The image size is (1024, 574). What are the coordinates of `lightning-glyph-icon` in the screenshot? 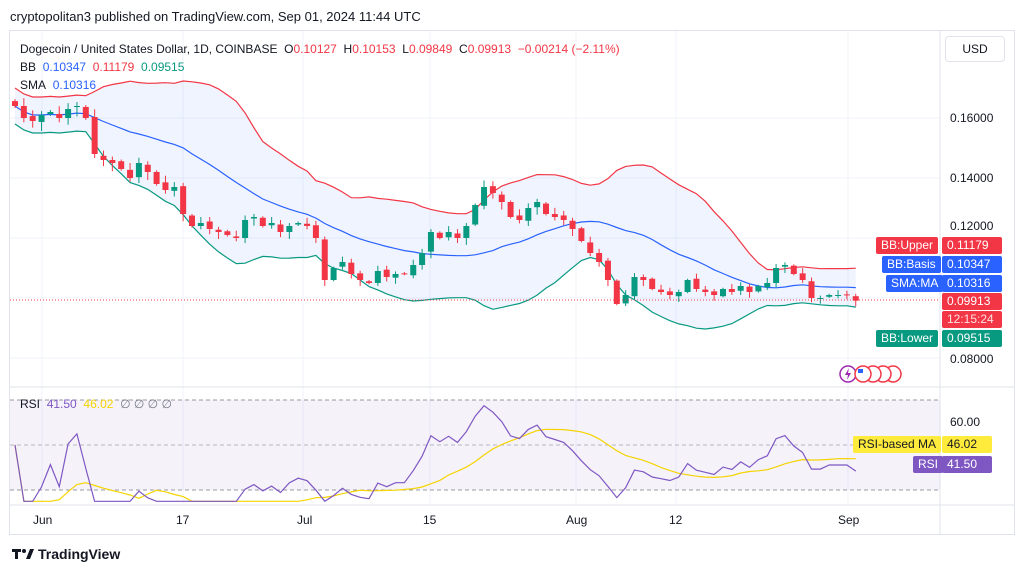 It's located at (848, 374).